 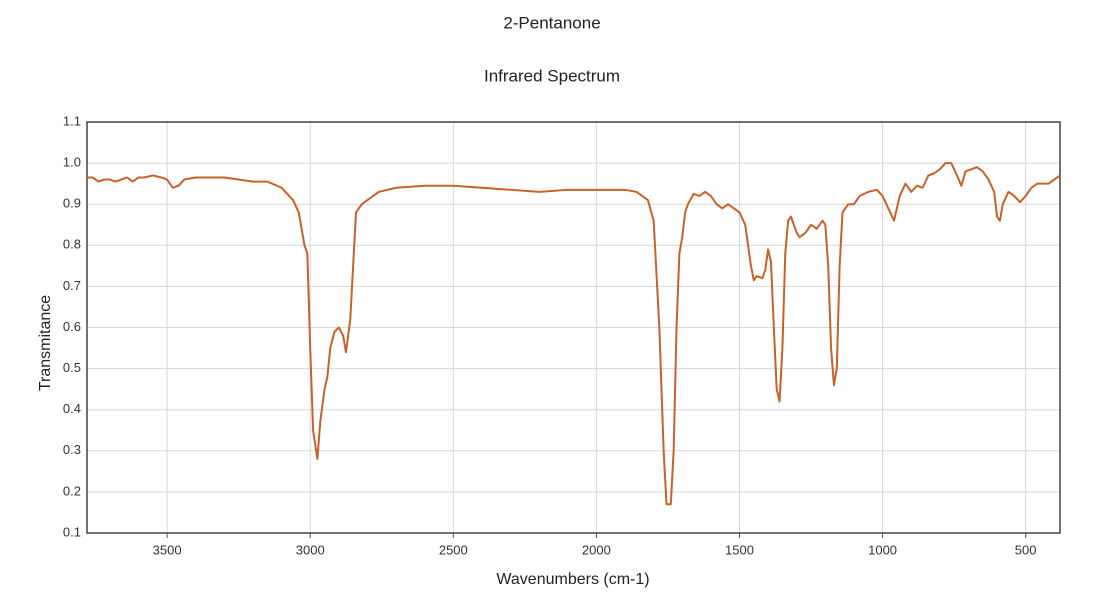 I want to click on x-axis-title: Wavenumbers (cm-1), so click(x=572, y=579).